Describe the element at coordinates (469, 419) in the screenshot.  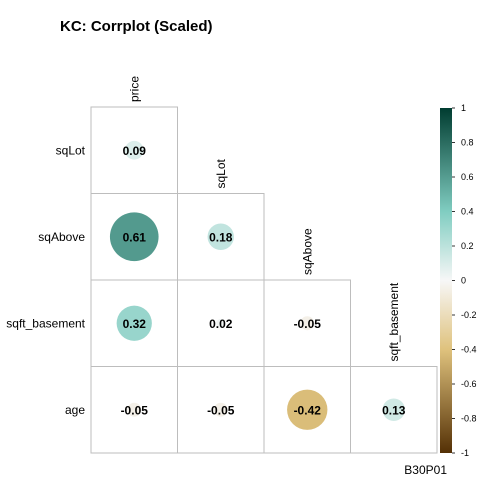
I see `colorbar-tick-label: -0.8` at that location.